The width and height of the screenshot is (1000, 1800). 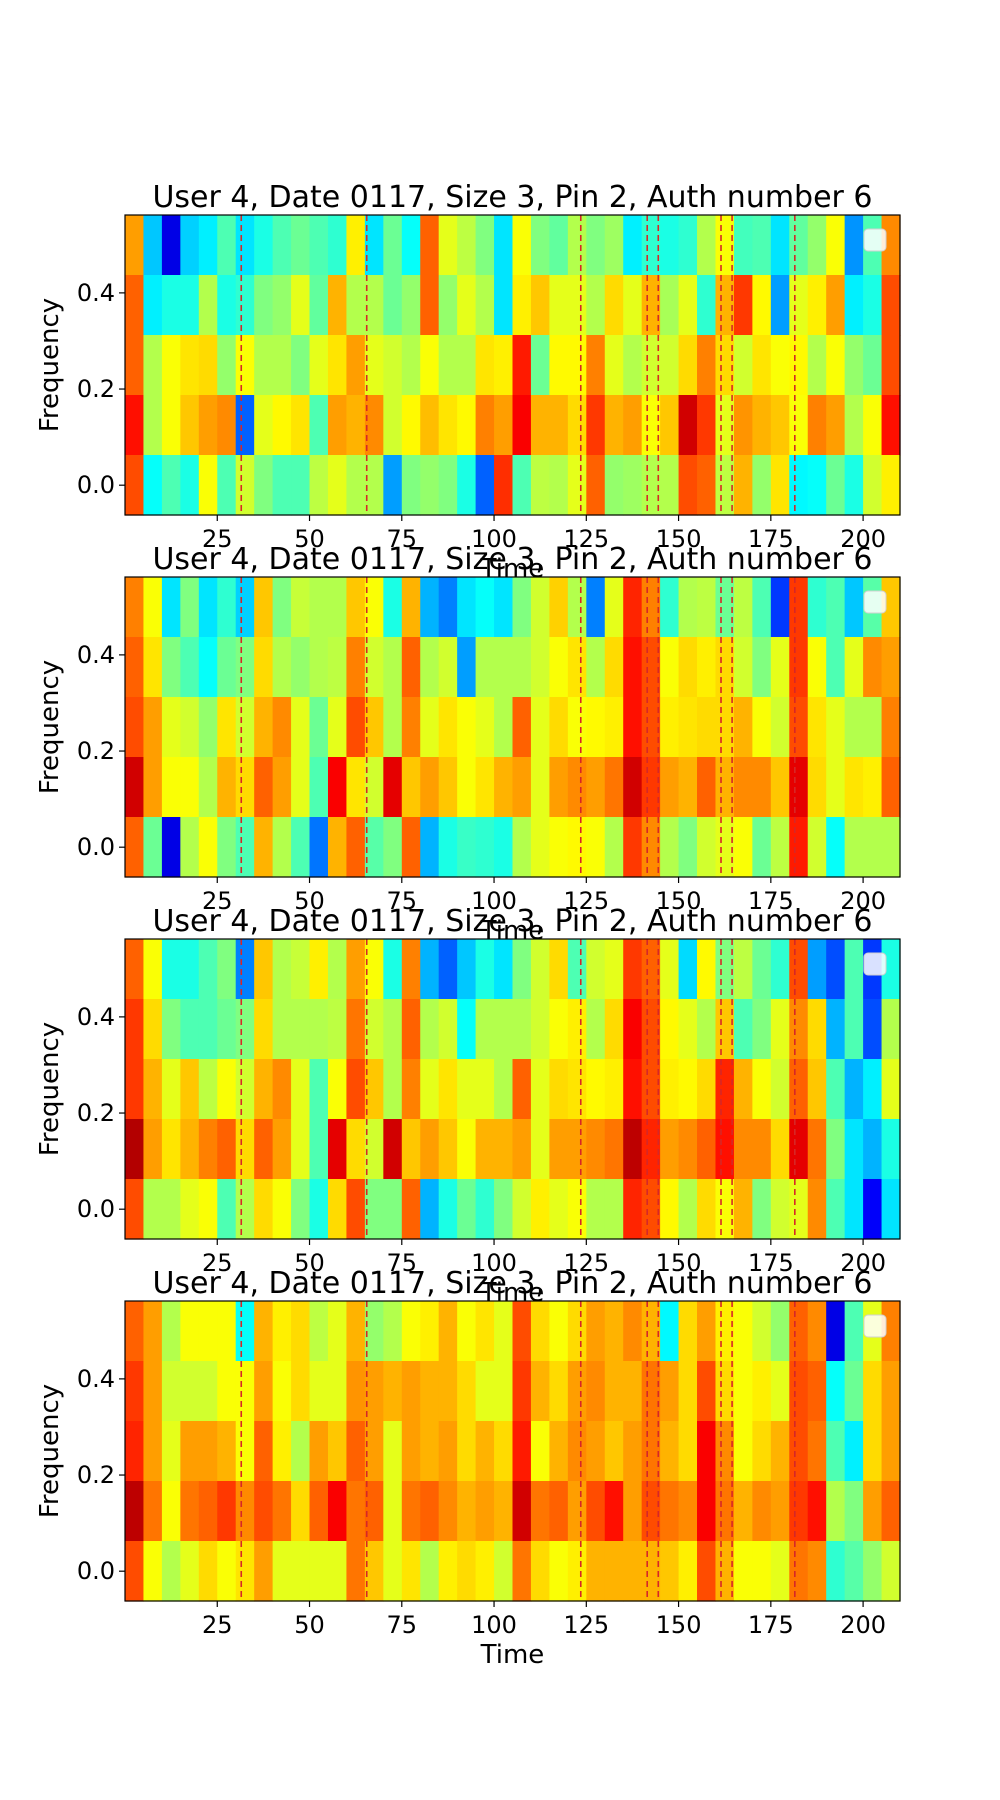 I want to click on legend-box, so click(x=875, y=240).